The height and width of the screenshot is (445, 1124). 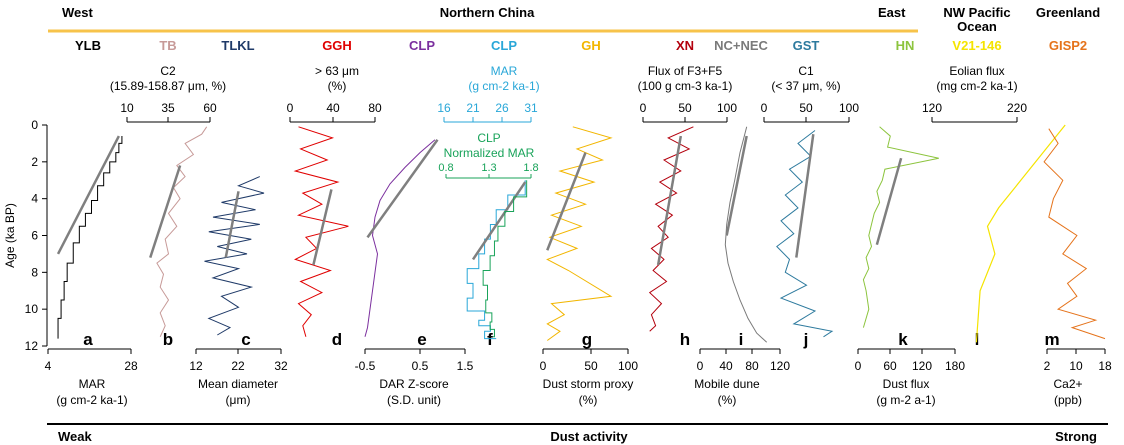 I want to click on bottom-label-c: Mean diameter, so click(x=238, y=384).